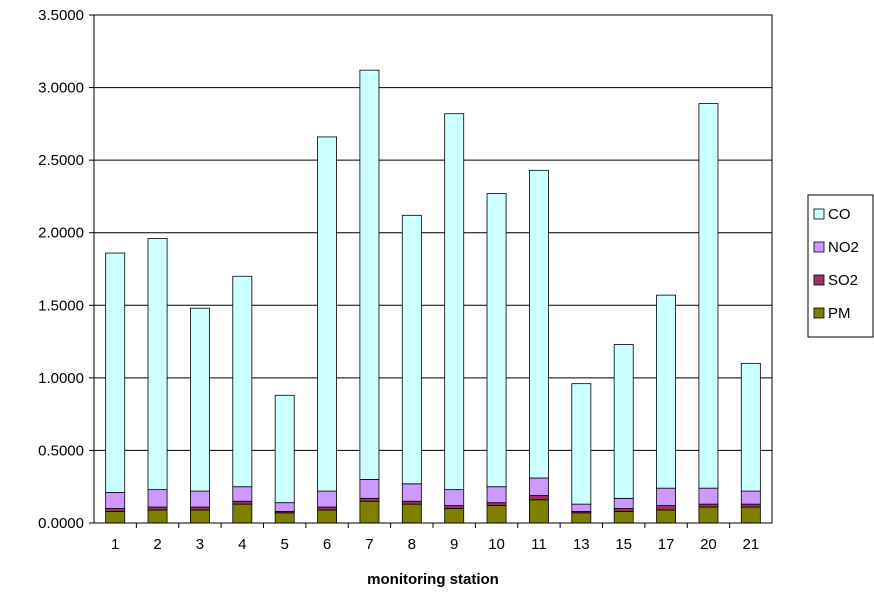 This screenshot has width=874, height=605. Describe the element at coordinates (61, 15) in the screenshot. I see `y-tick-label: 3.5000` at that location.